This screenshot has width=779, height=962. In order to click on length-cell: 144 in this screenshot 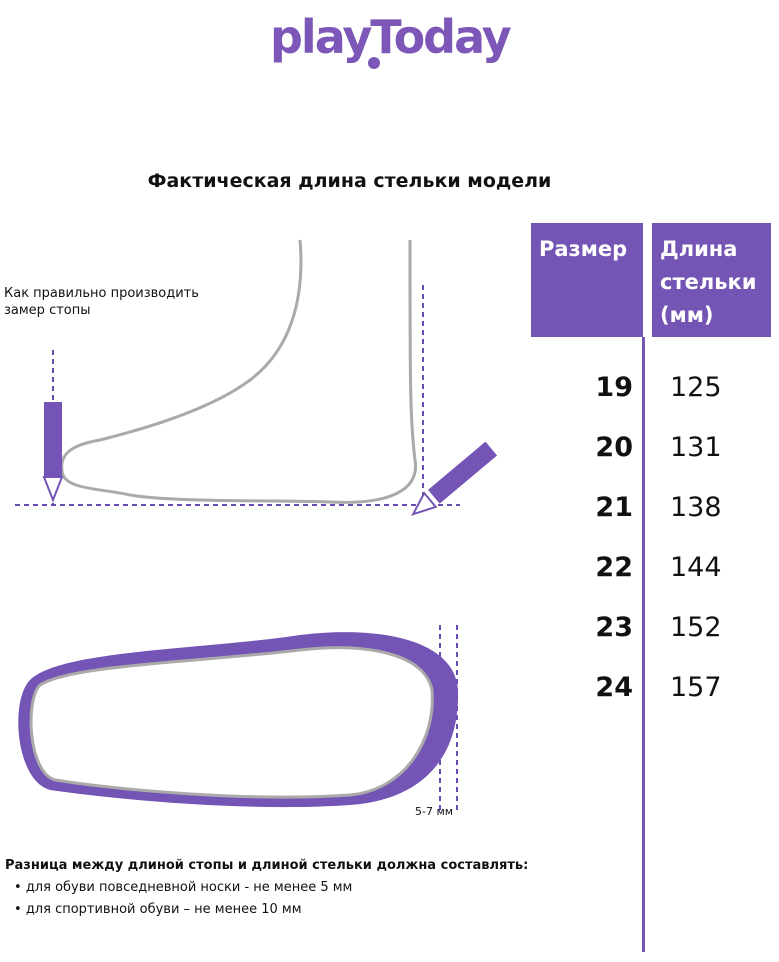, I will do `click(696, 567)`.